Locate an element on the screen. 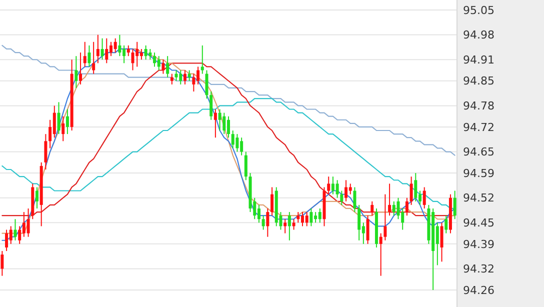 The height and width of the screenshot is (307, 544). y-tick-label: 94.32 is located at coordinates (478, 269).